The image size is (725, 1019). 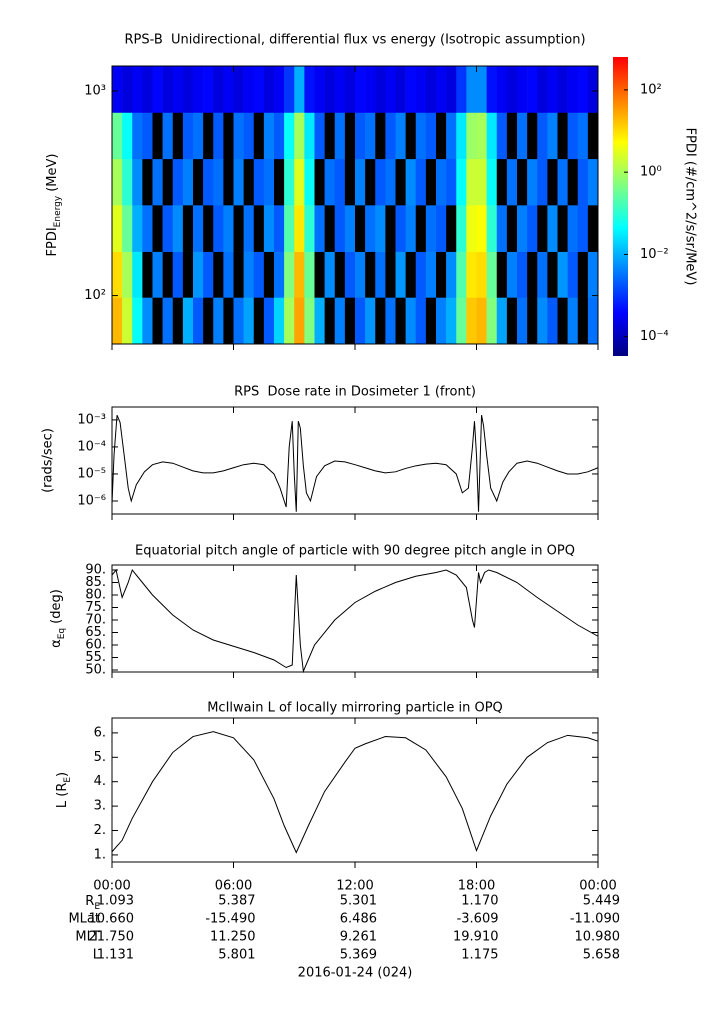 I want to click on label-text: R, so click(x=89, y=901).